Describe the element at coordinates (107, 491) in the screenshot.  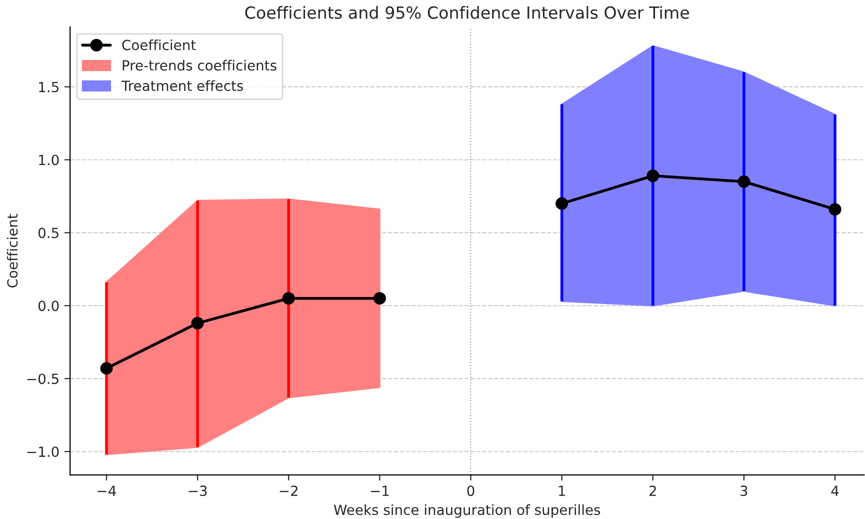
I see `x-tick-label: −4` at that location.